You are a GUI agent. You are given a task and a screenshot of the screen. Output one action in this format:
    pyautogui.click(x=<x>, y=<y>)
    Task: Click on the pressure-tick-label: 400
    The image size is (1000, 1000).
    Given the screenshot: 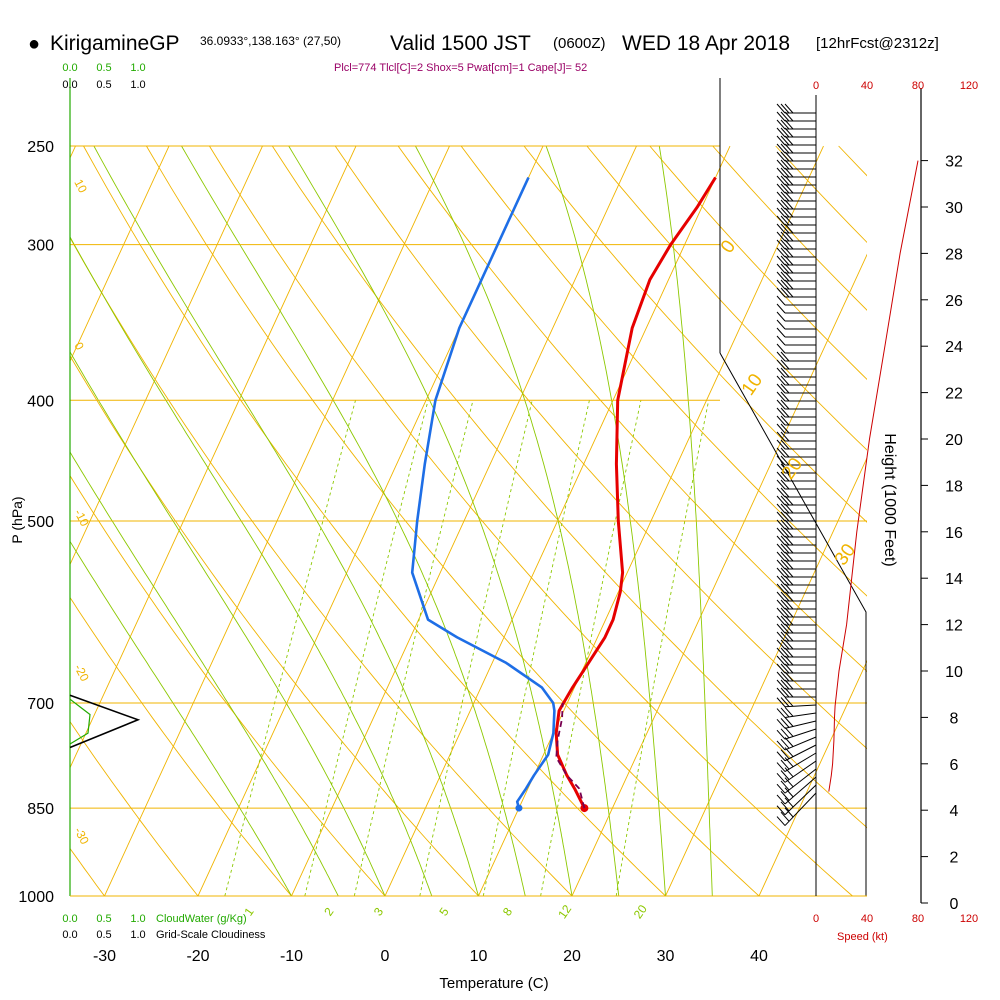 What is the action you would take?
    pyautogui.click(x=40, y=401)
    